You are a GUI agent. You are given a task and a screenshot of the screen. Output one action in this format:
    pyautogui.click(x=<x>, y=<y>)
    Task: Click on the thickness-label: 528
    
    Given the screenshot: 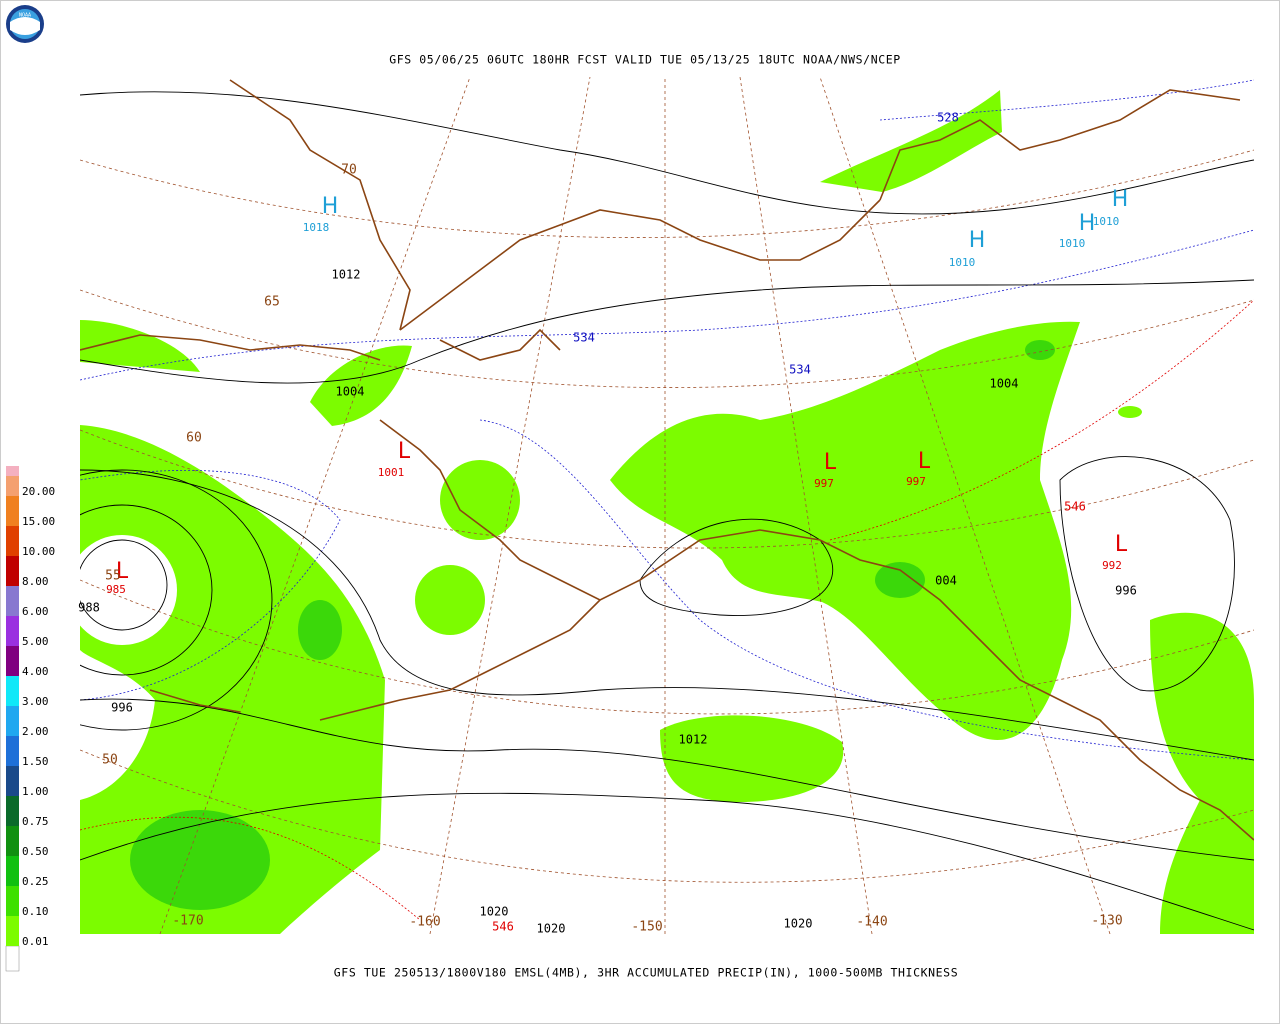 What is the action you would take?
    pyautogui.click(x=948, y=118)
    